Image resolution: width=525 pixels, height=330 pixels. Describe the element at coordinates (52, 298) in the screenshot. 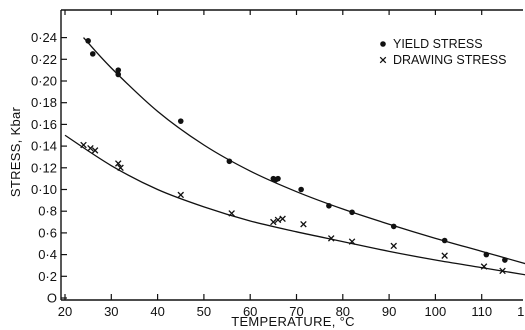

I see `y-tick-label: O` at that location.